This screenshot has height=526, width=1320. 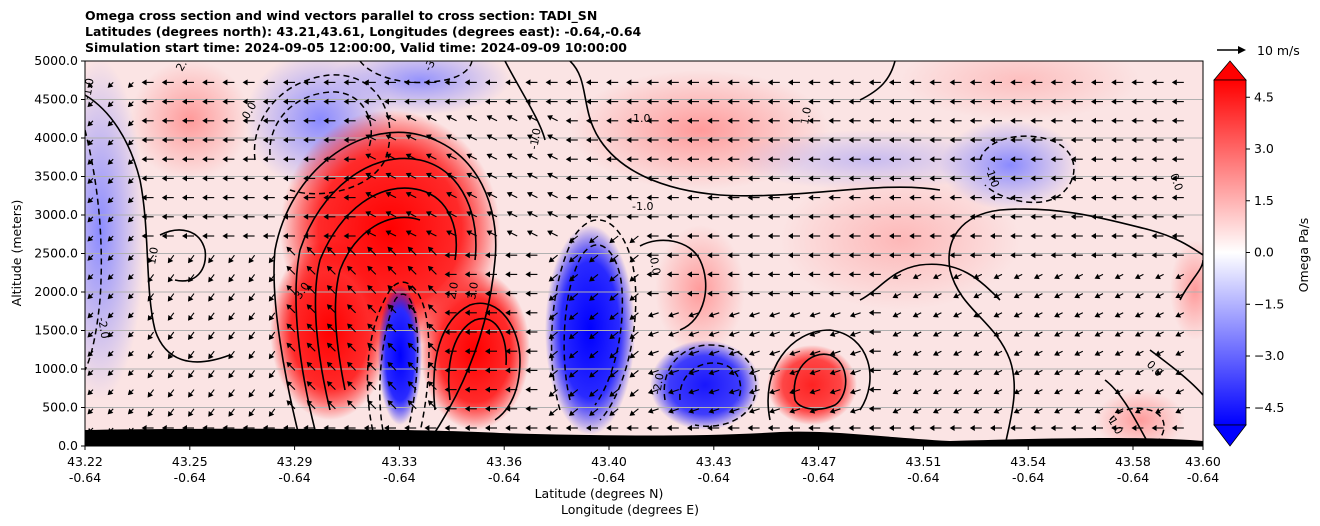 I want to click on y-tick-label: 1500.0, so click(x=56, y=330).